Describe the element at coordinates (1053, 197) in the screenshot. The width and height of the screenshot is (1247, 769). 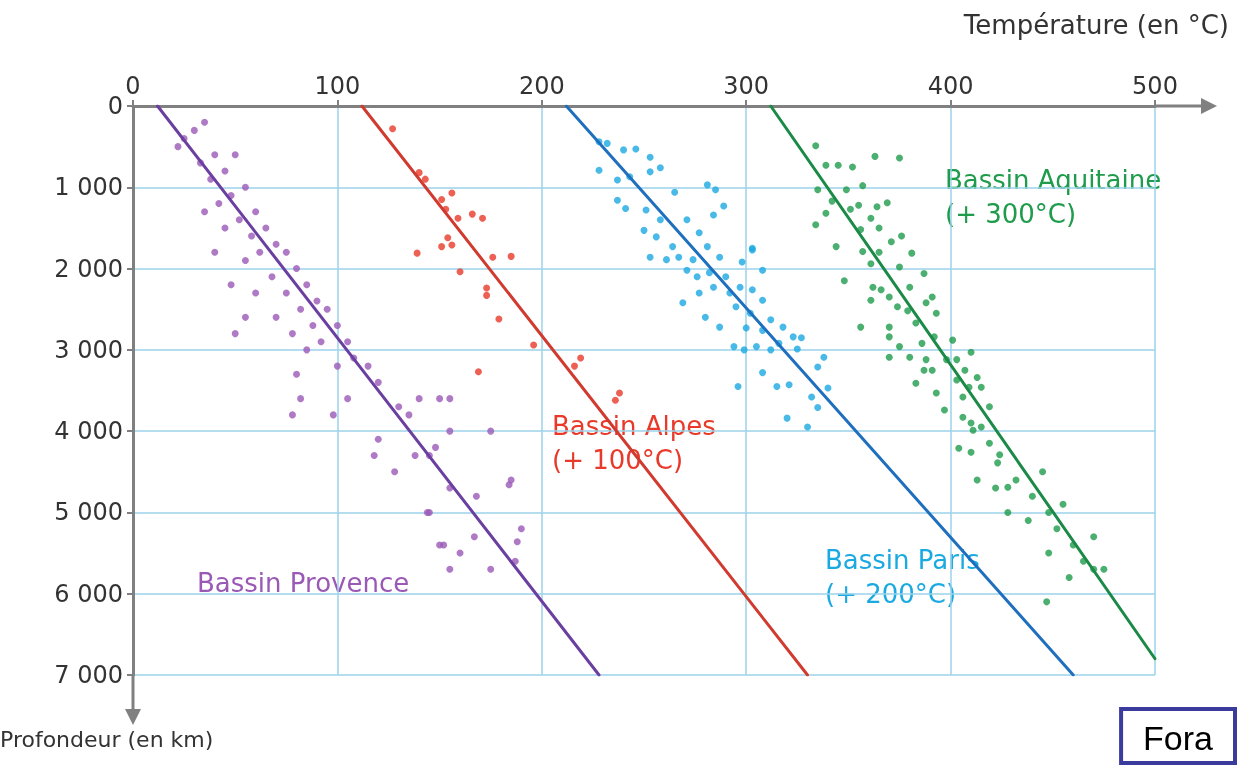
I see `series-label: Bassin Aquitaine (+ 300°C)` at that location.